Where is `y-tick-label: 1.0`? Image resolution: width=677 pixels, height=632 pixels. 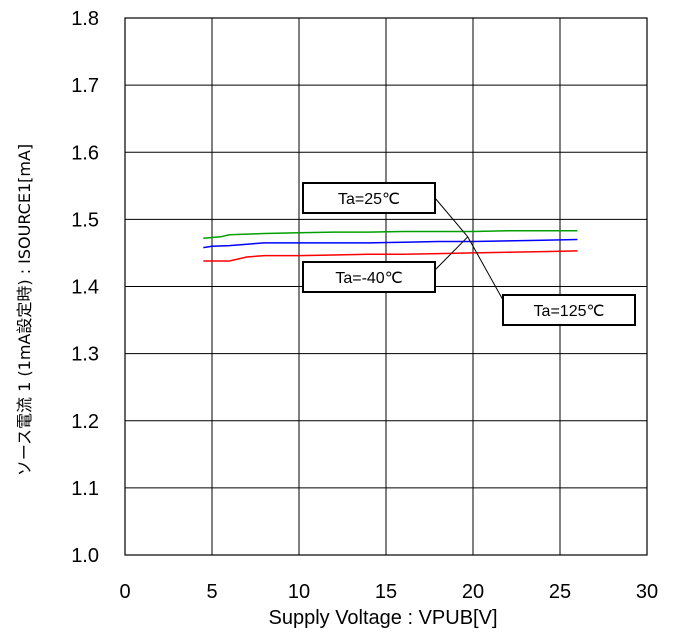 y-tick-label: 1.0 is located at coordinates (85, 556).